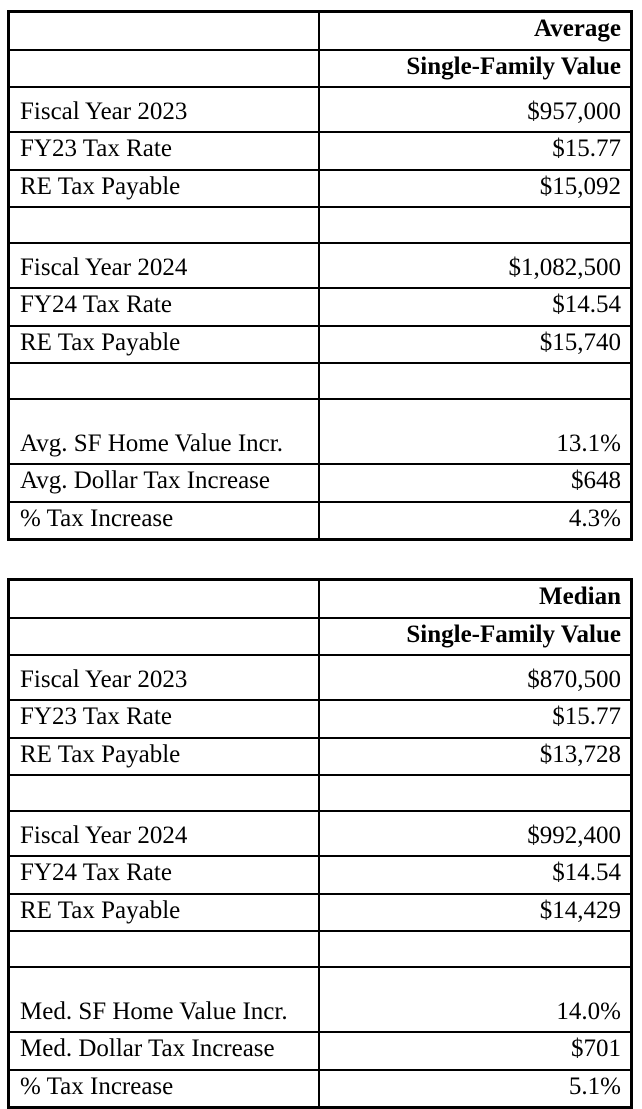 Image resolution: width=642 pixels, height=1109 pixels. I want to click on table-row: RE Tax Payable $15,740, so click(320, 344).